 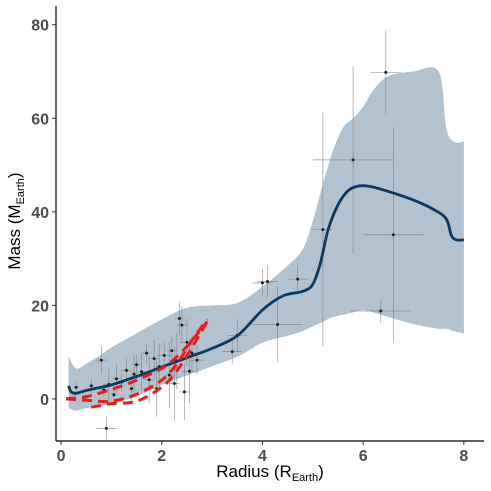 I want to click on y-tick-label: 60, so click(x=40, y=119).